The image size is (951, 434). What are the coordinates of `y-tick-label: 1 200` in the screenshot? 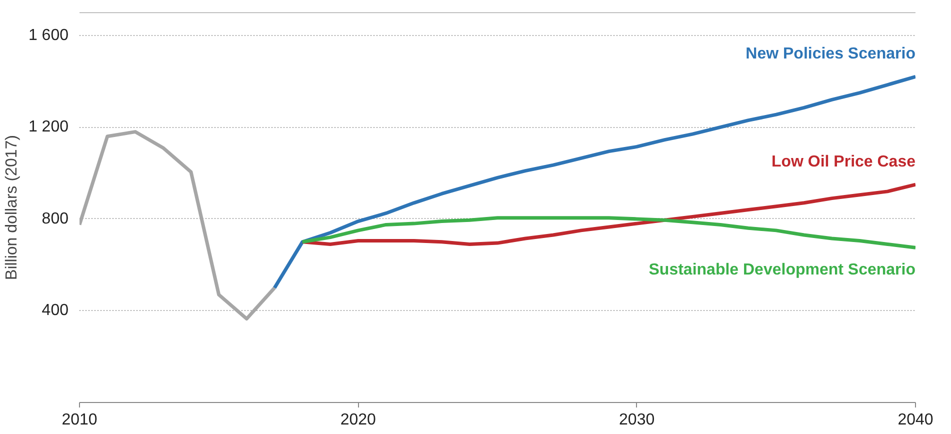 It's located at (48, 127).